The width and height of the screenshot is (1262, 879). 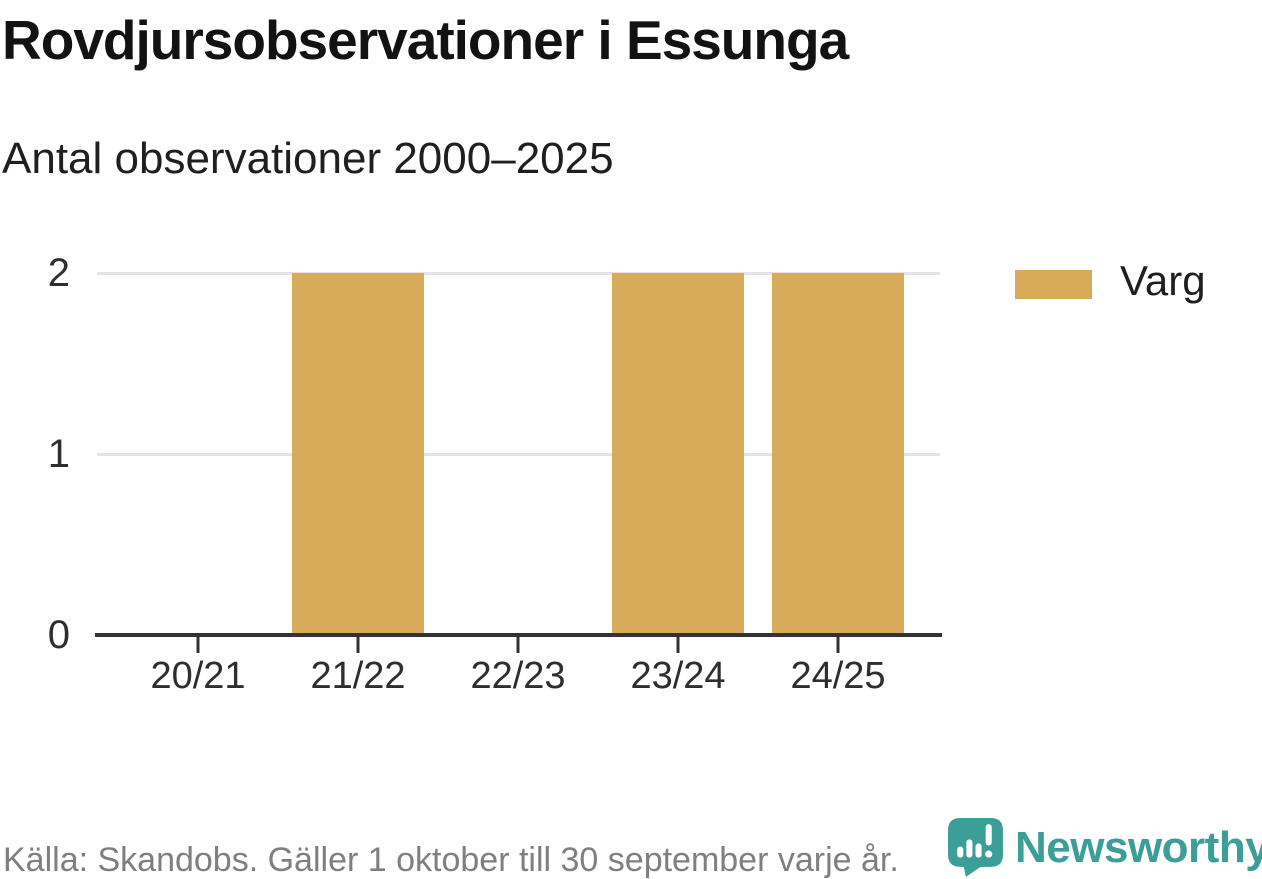 I want to click on x-axis-line, so click(x=518, y=635).